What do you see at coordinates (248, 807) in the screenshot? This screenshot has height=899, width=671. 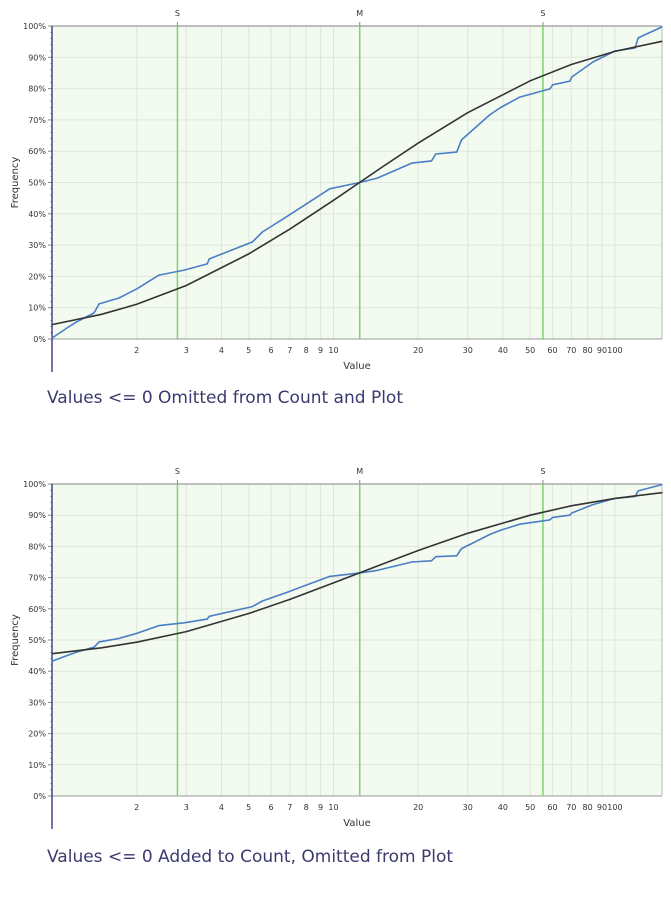 I see `x-tick-label: 5` at bounding box center [248, 807].